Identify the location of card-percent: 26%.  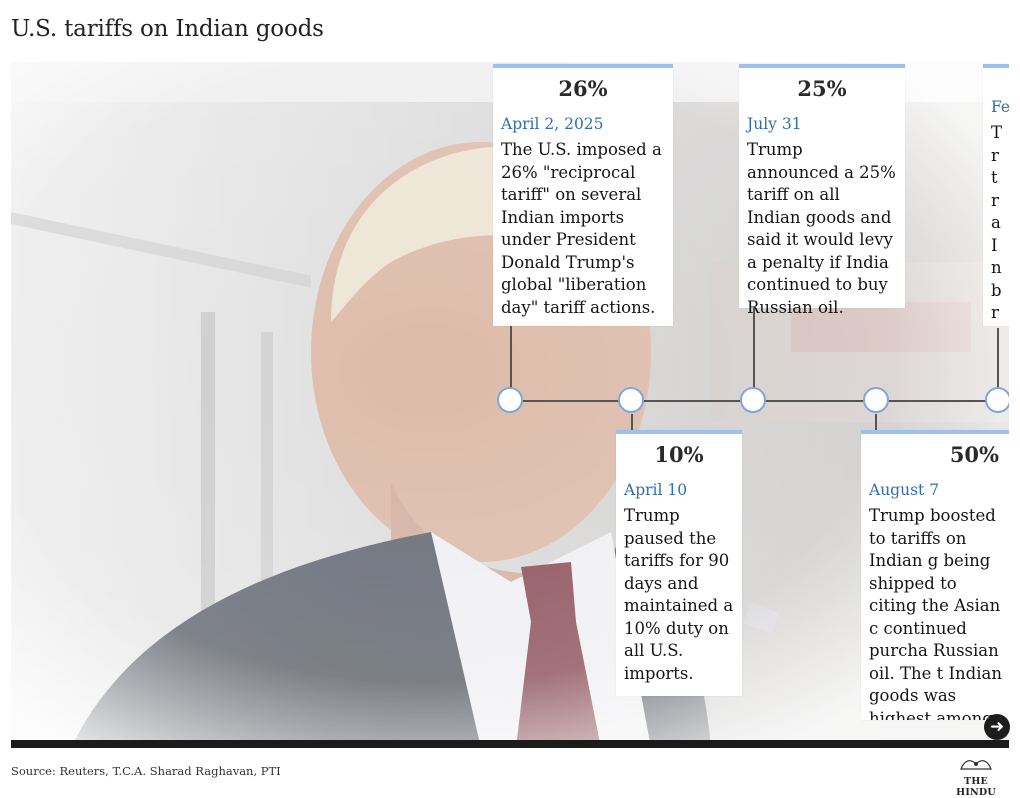
(583, 88).